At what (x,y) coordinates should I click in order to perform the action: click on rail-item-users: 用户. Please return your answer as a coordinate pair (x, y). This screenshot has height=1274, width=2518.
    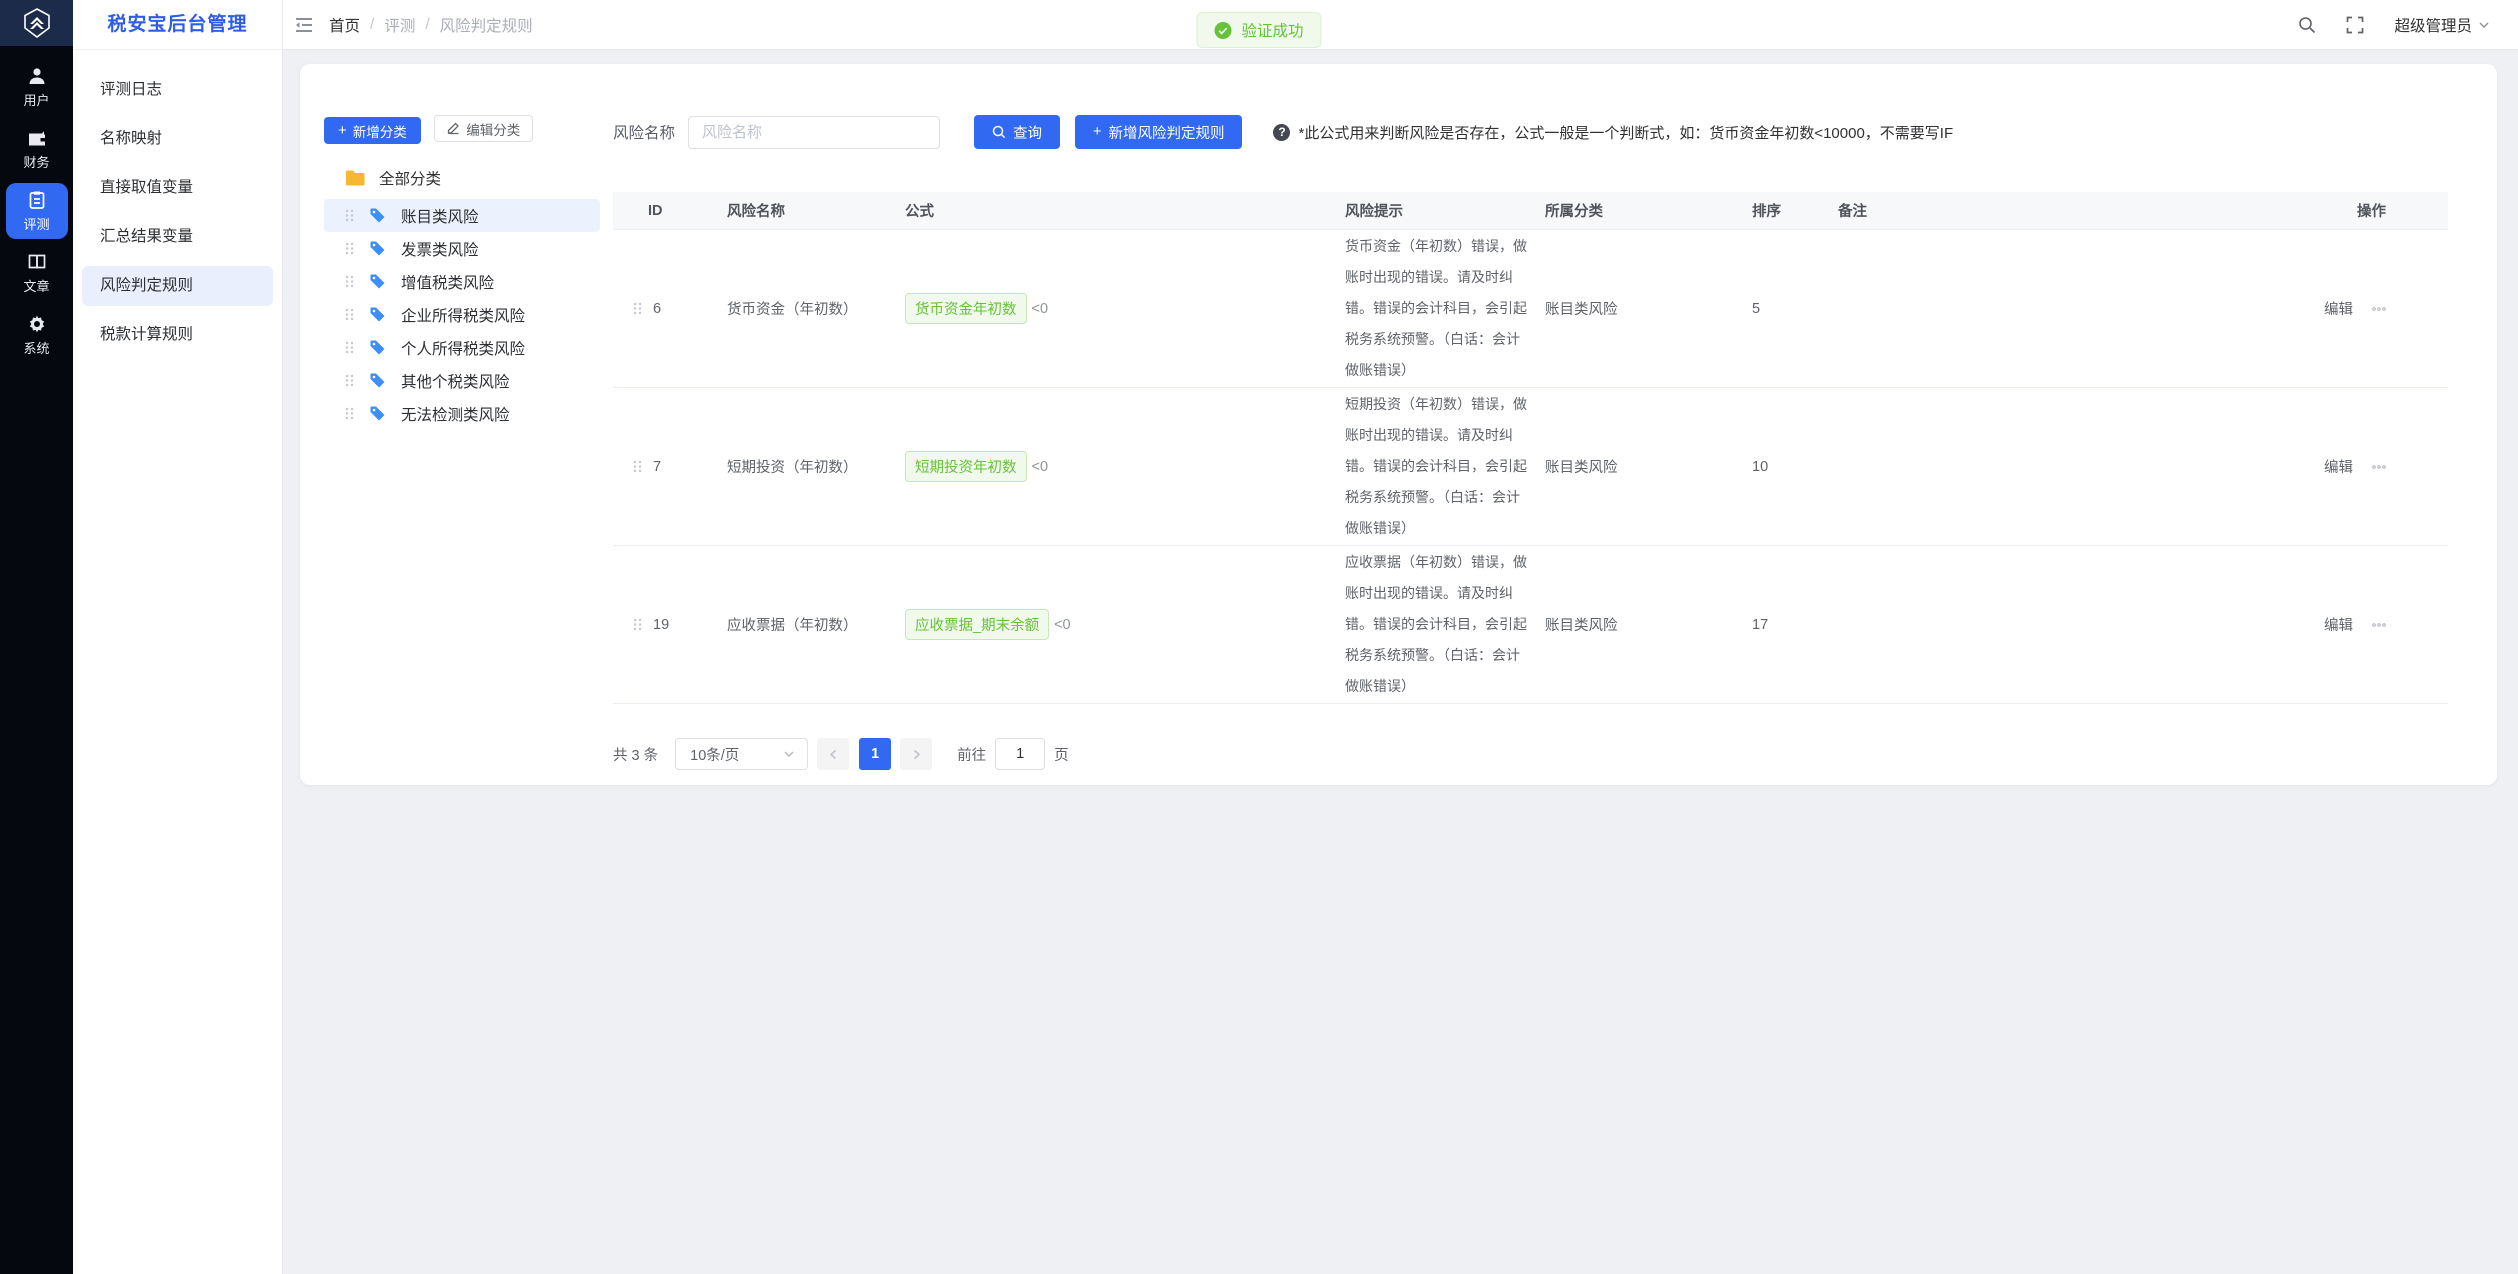
    Looking at the image, I should click on (37, 87).